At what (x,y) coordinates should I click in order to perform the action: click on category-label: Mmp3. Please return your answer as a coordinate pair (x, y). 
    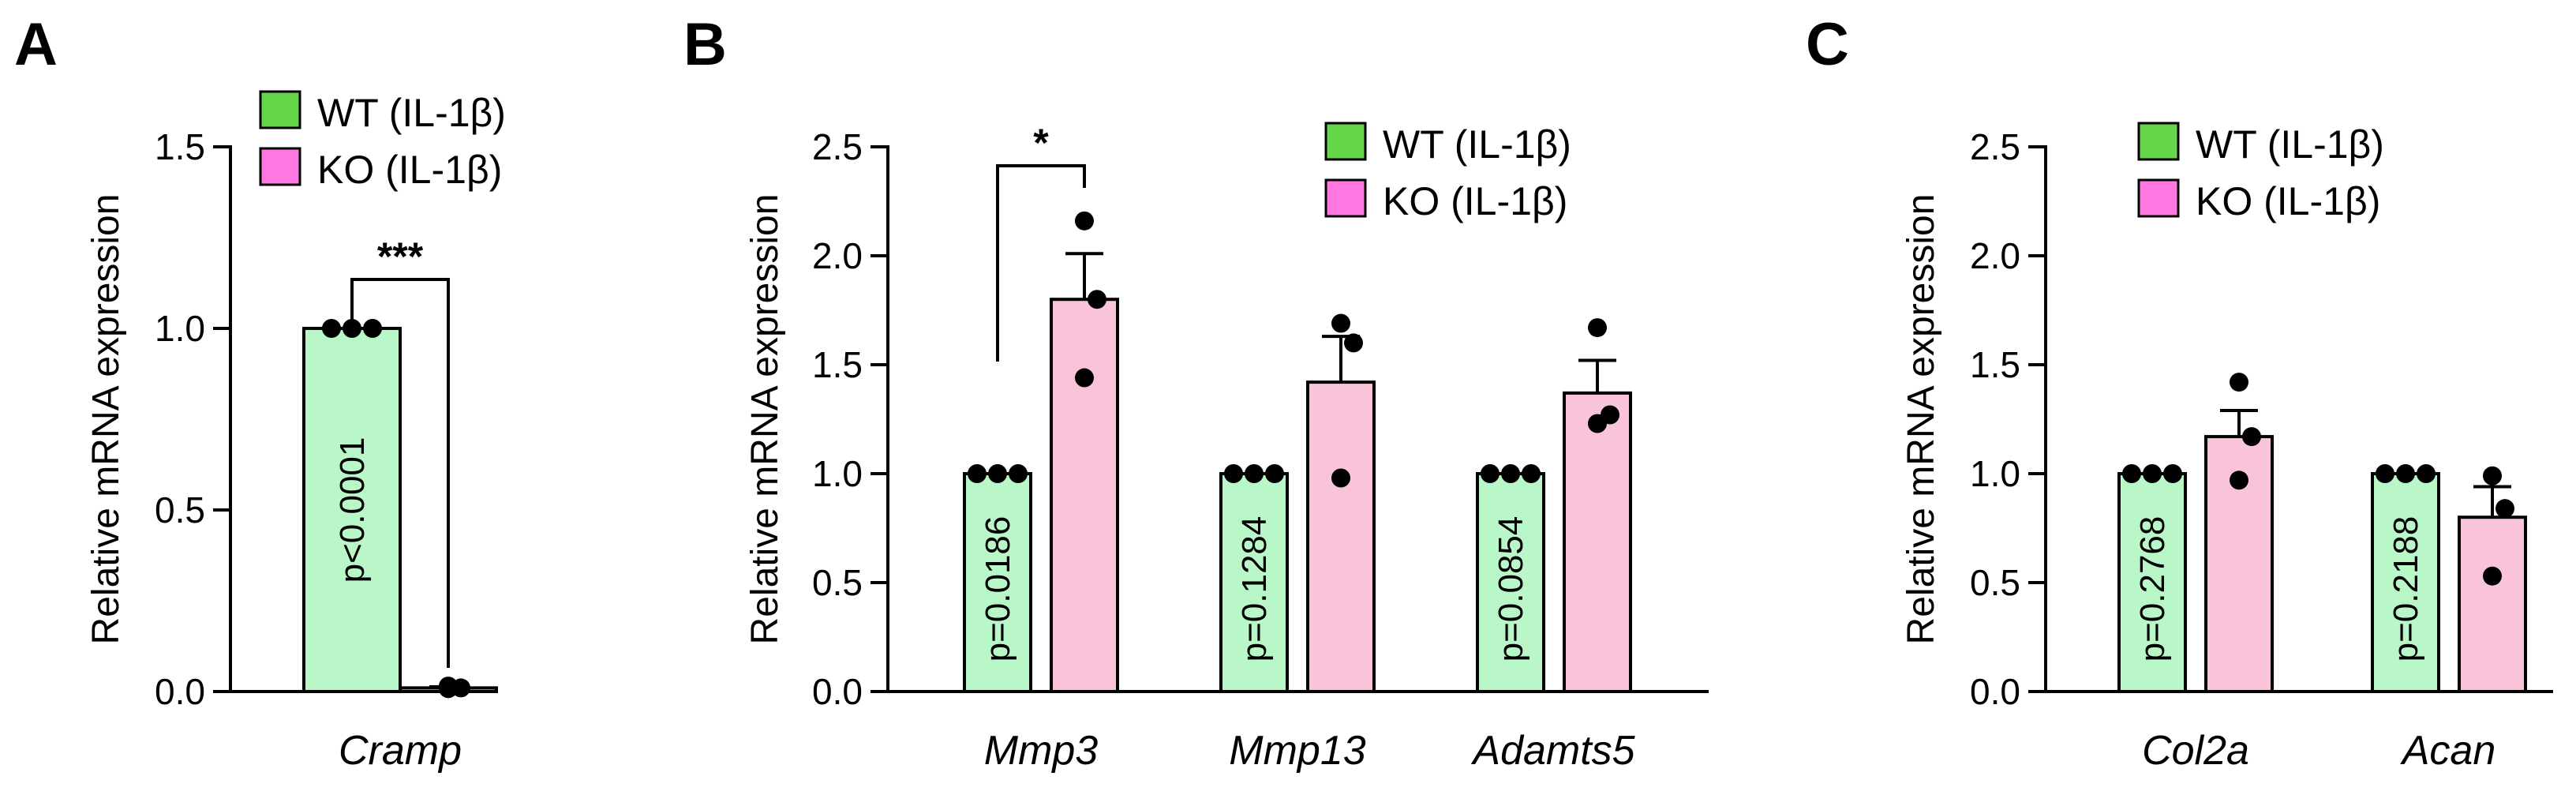
    Looking at the image, I should click on (1041, 751).